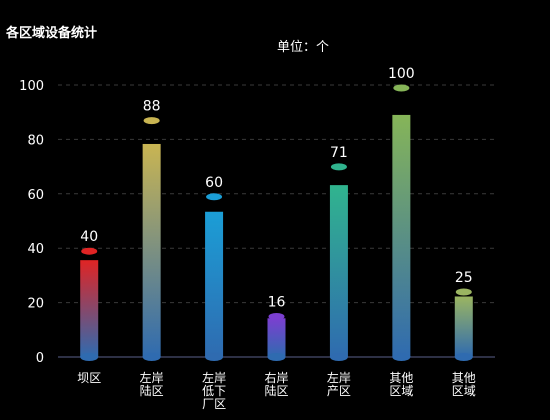 This screenshot has width=550, height=420. Describe the element at coordinates (214, 183) in the screenshot. I see `data-label: 60` at that location.